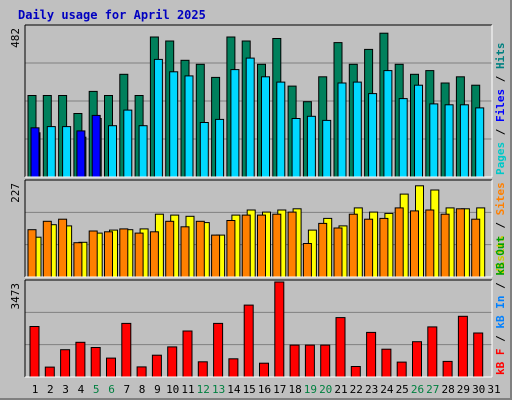 This screenshot has width=512, height=400. What do you see at coordinates (500, 312) in the screenshot?
I see `legend-part-2: kB In` at bounding box center [500, 312].